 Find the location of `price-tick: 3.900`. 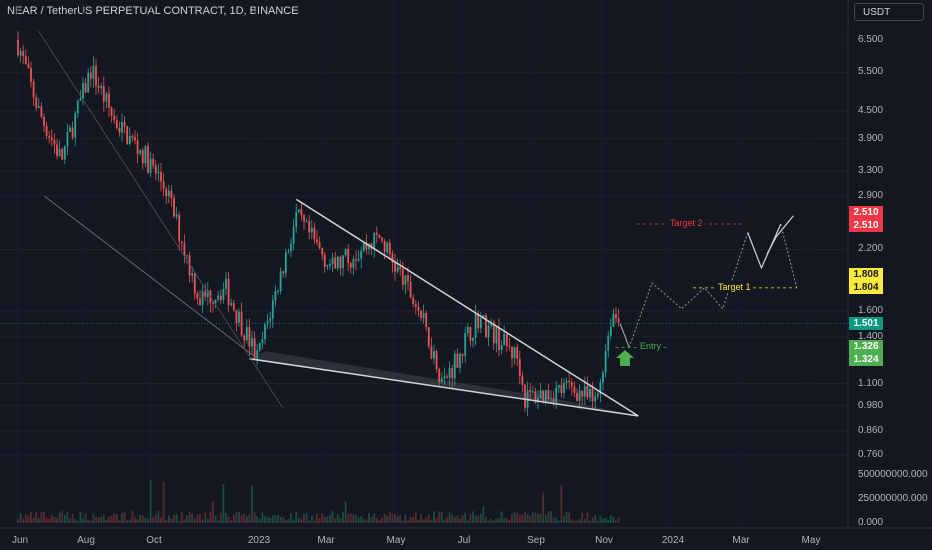

price-tick: 3.900 is located at coordinates (871, 138).